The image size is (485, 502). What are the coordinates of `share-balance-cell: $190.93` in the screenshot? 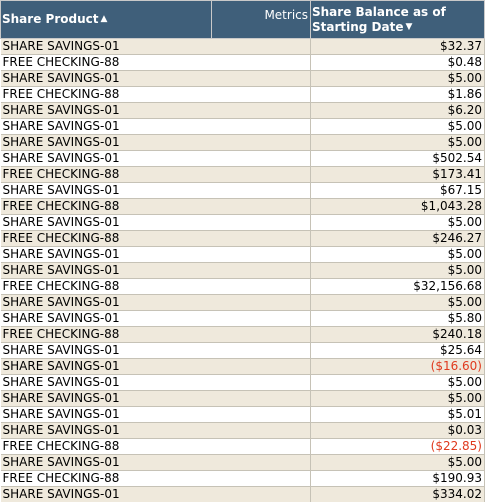 It's located at (398, 479).